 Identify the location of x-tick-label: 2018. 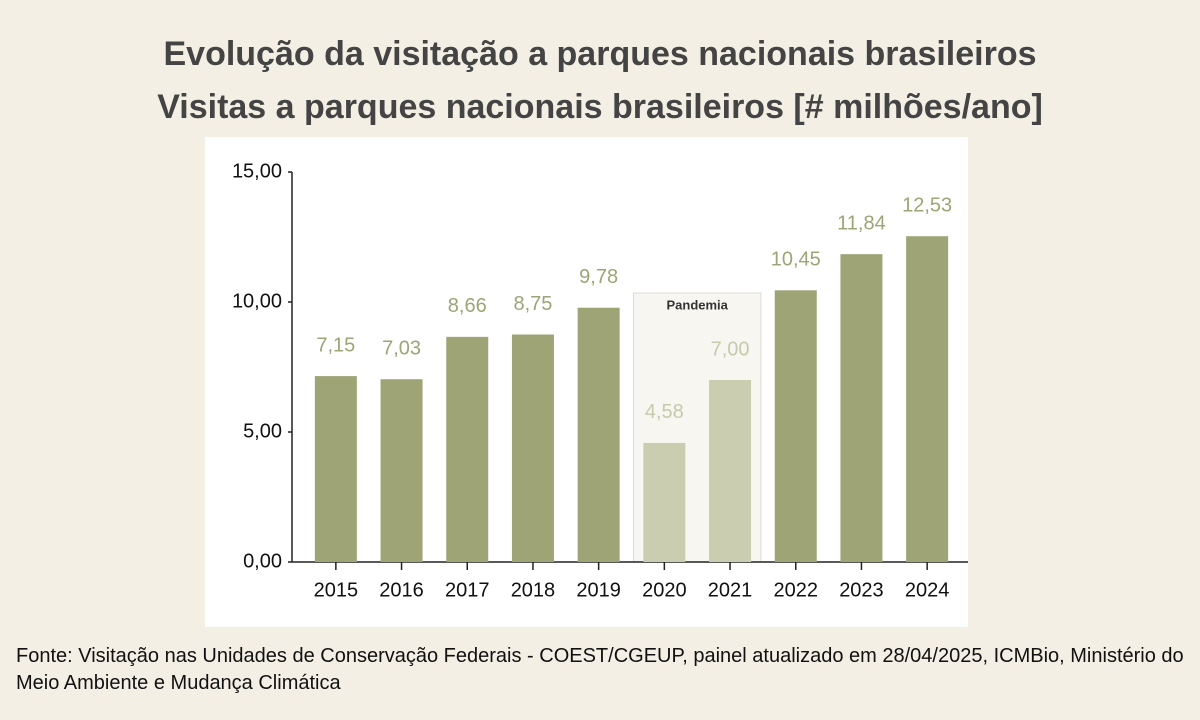
(533, 590).